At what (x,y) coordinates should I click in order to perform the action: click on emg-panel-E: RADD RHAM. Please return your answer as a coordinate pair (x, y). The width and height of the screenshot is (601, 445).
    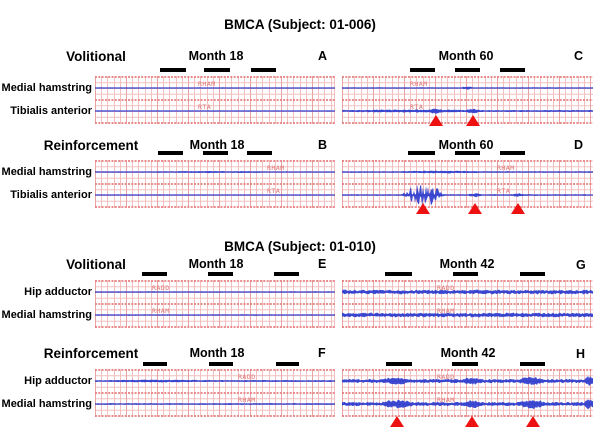
    Looking at the image, I should click on (215, 304).